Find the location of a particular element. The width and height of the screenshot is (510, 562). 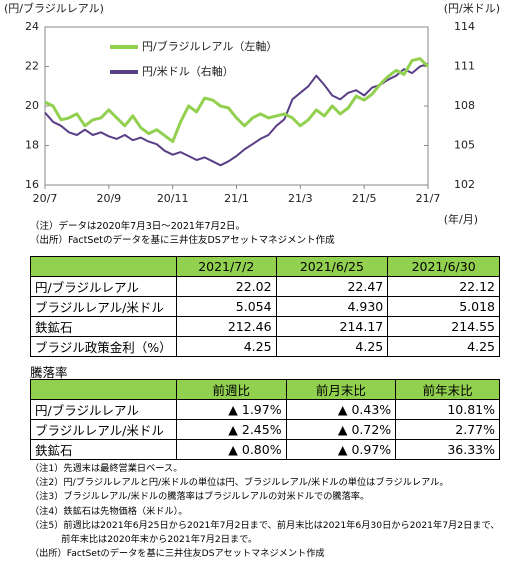

chart-note: （注）データは2020年7月3日～2021年7月2日。 is located at coordinates (138, 226).